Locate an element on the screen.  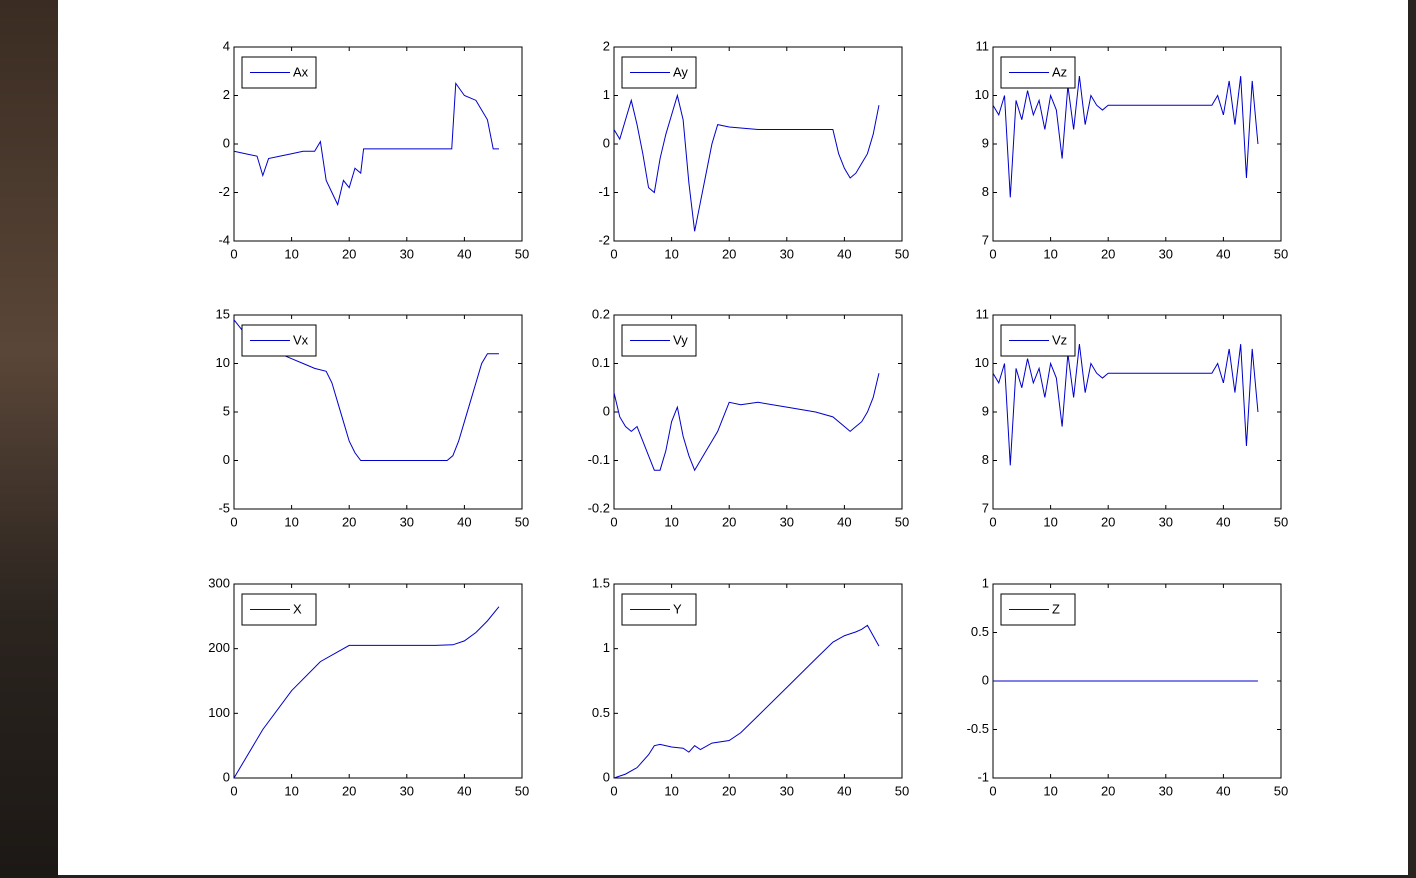
legend-label: Z is located at coordinates (1056, 608).